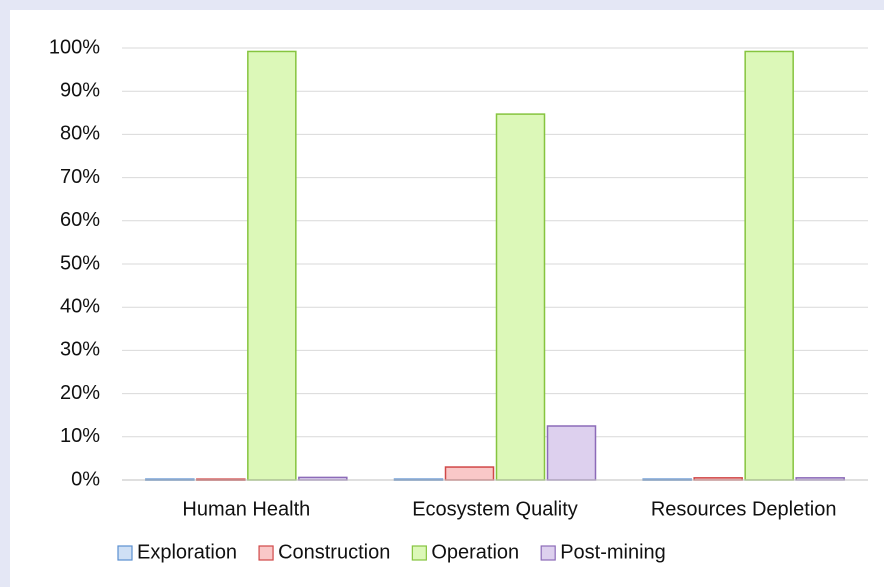 This screenshot has height=587, width=884. Describe the element at coordinates (80, 177) in the screenshot. I see `y-tick-label: 70%` at that location.